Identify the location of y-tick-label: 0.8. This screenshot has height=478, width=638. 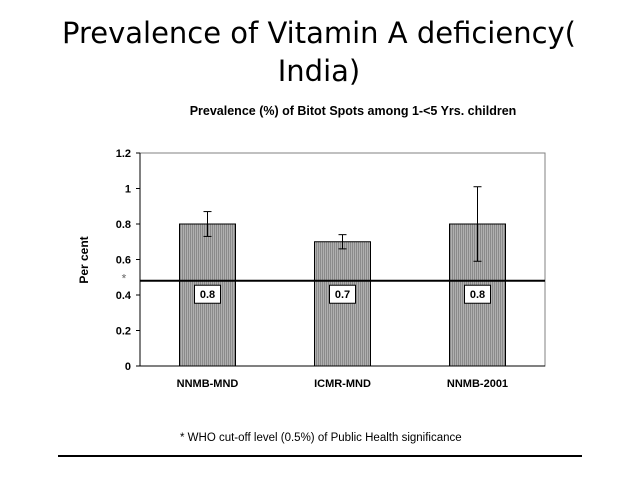
(123, 225).